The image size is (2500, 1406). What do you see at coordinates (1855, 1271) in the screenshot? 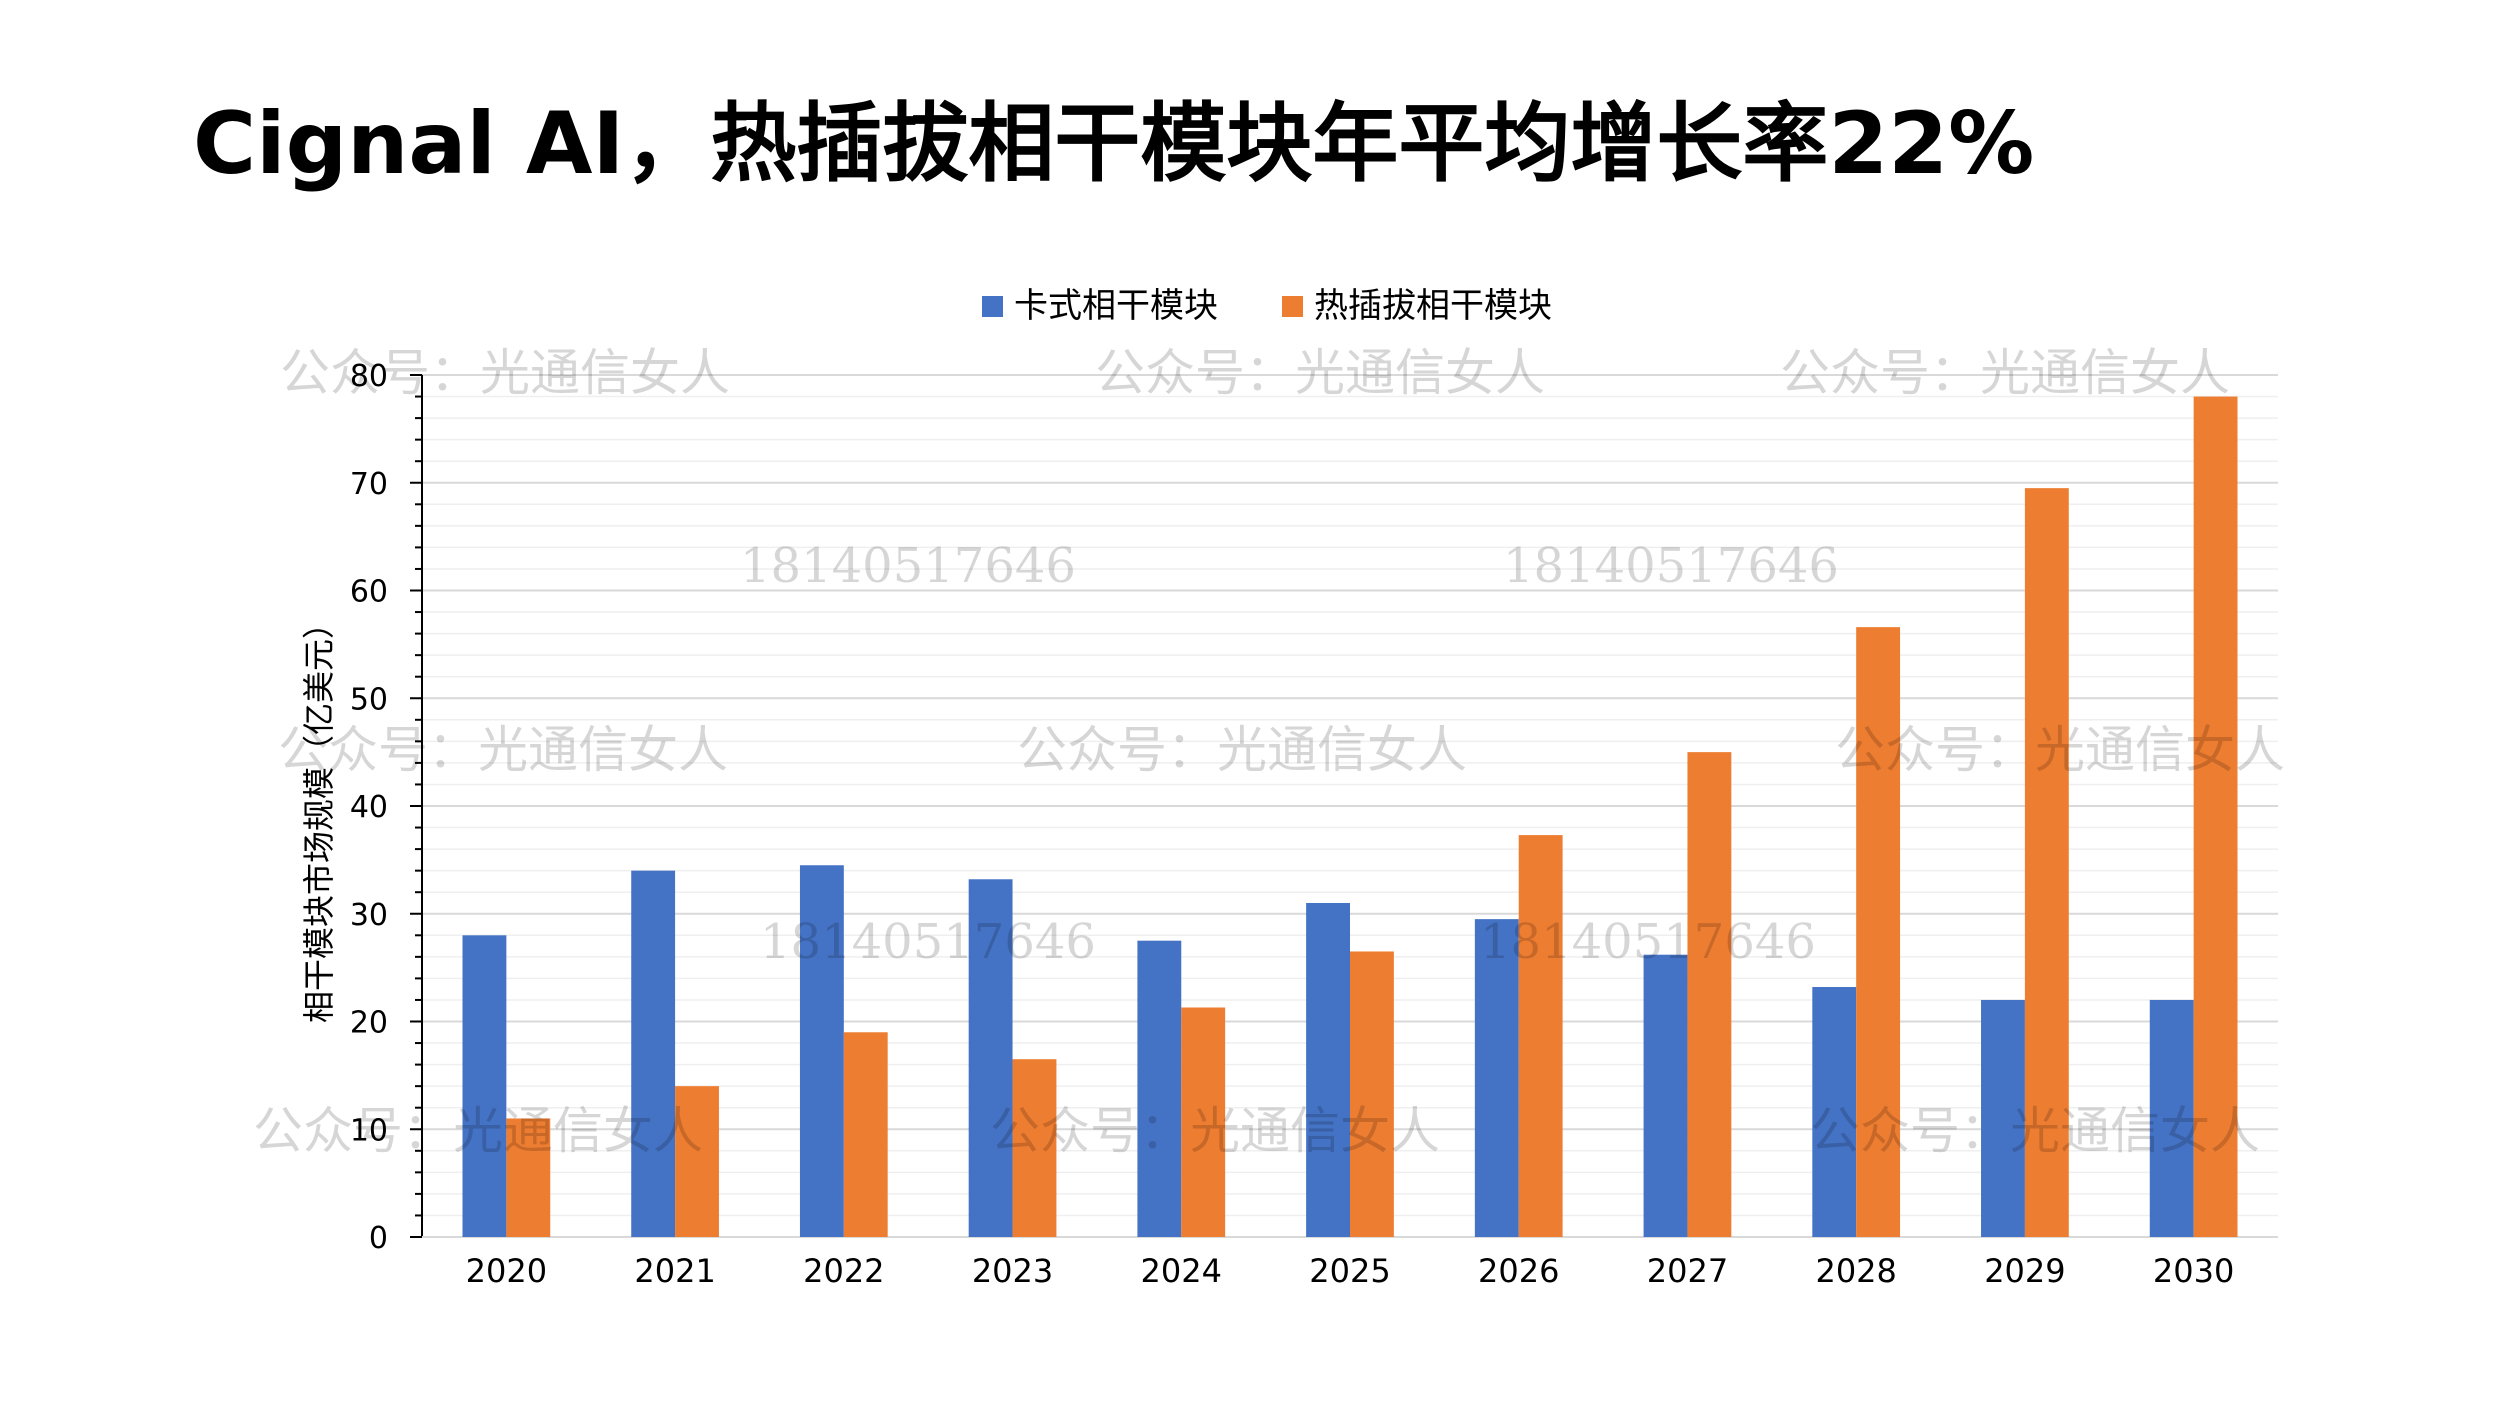
I see `x-tick-label: 2028` at bounding box center [1855, 1271].